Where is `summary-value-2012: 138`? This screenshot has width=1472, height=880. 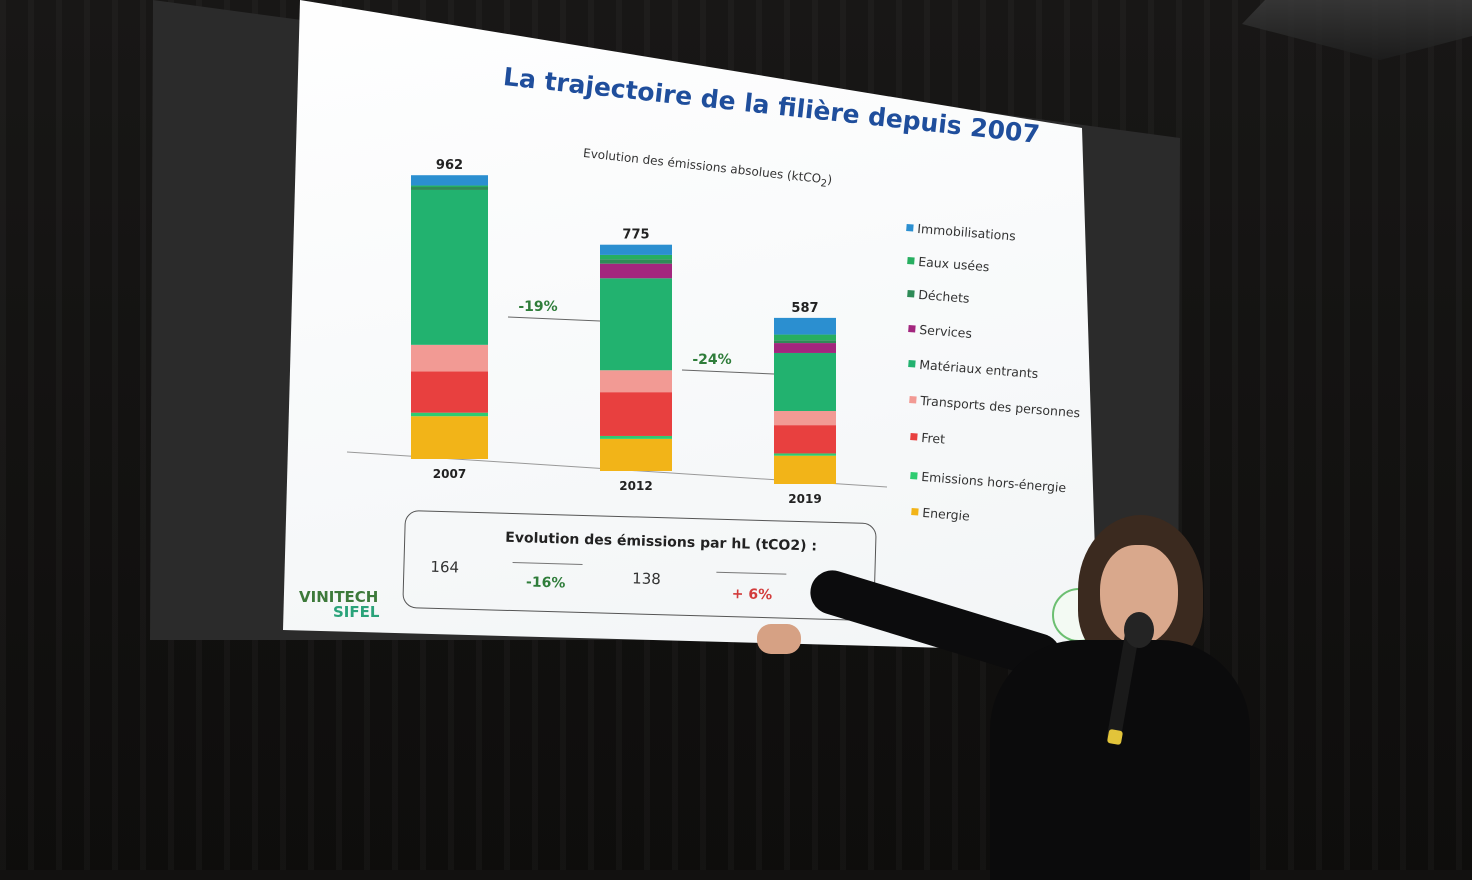
summary-value-2012: 138 is located at coordinates (646, 579).